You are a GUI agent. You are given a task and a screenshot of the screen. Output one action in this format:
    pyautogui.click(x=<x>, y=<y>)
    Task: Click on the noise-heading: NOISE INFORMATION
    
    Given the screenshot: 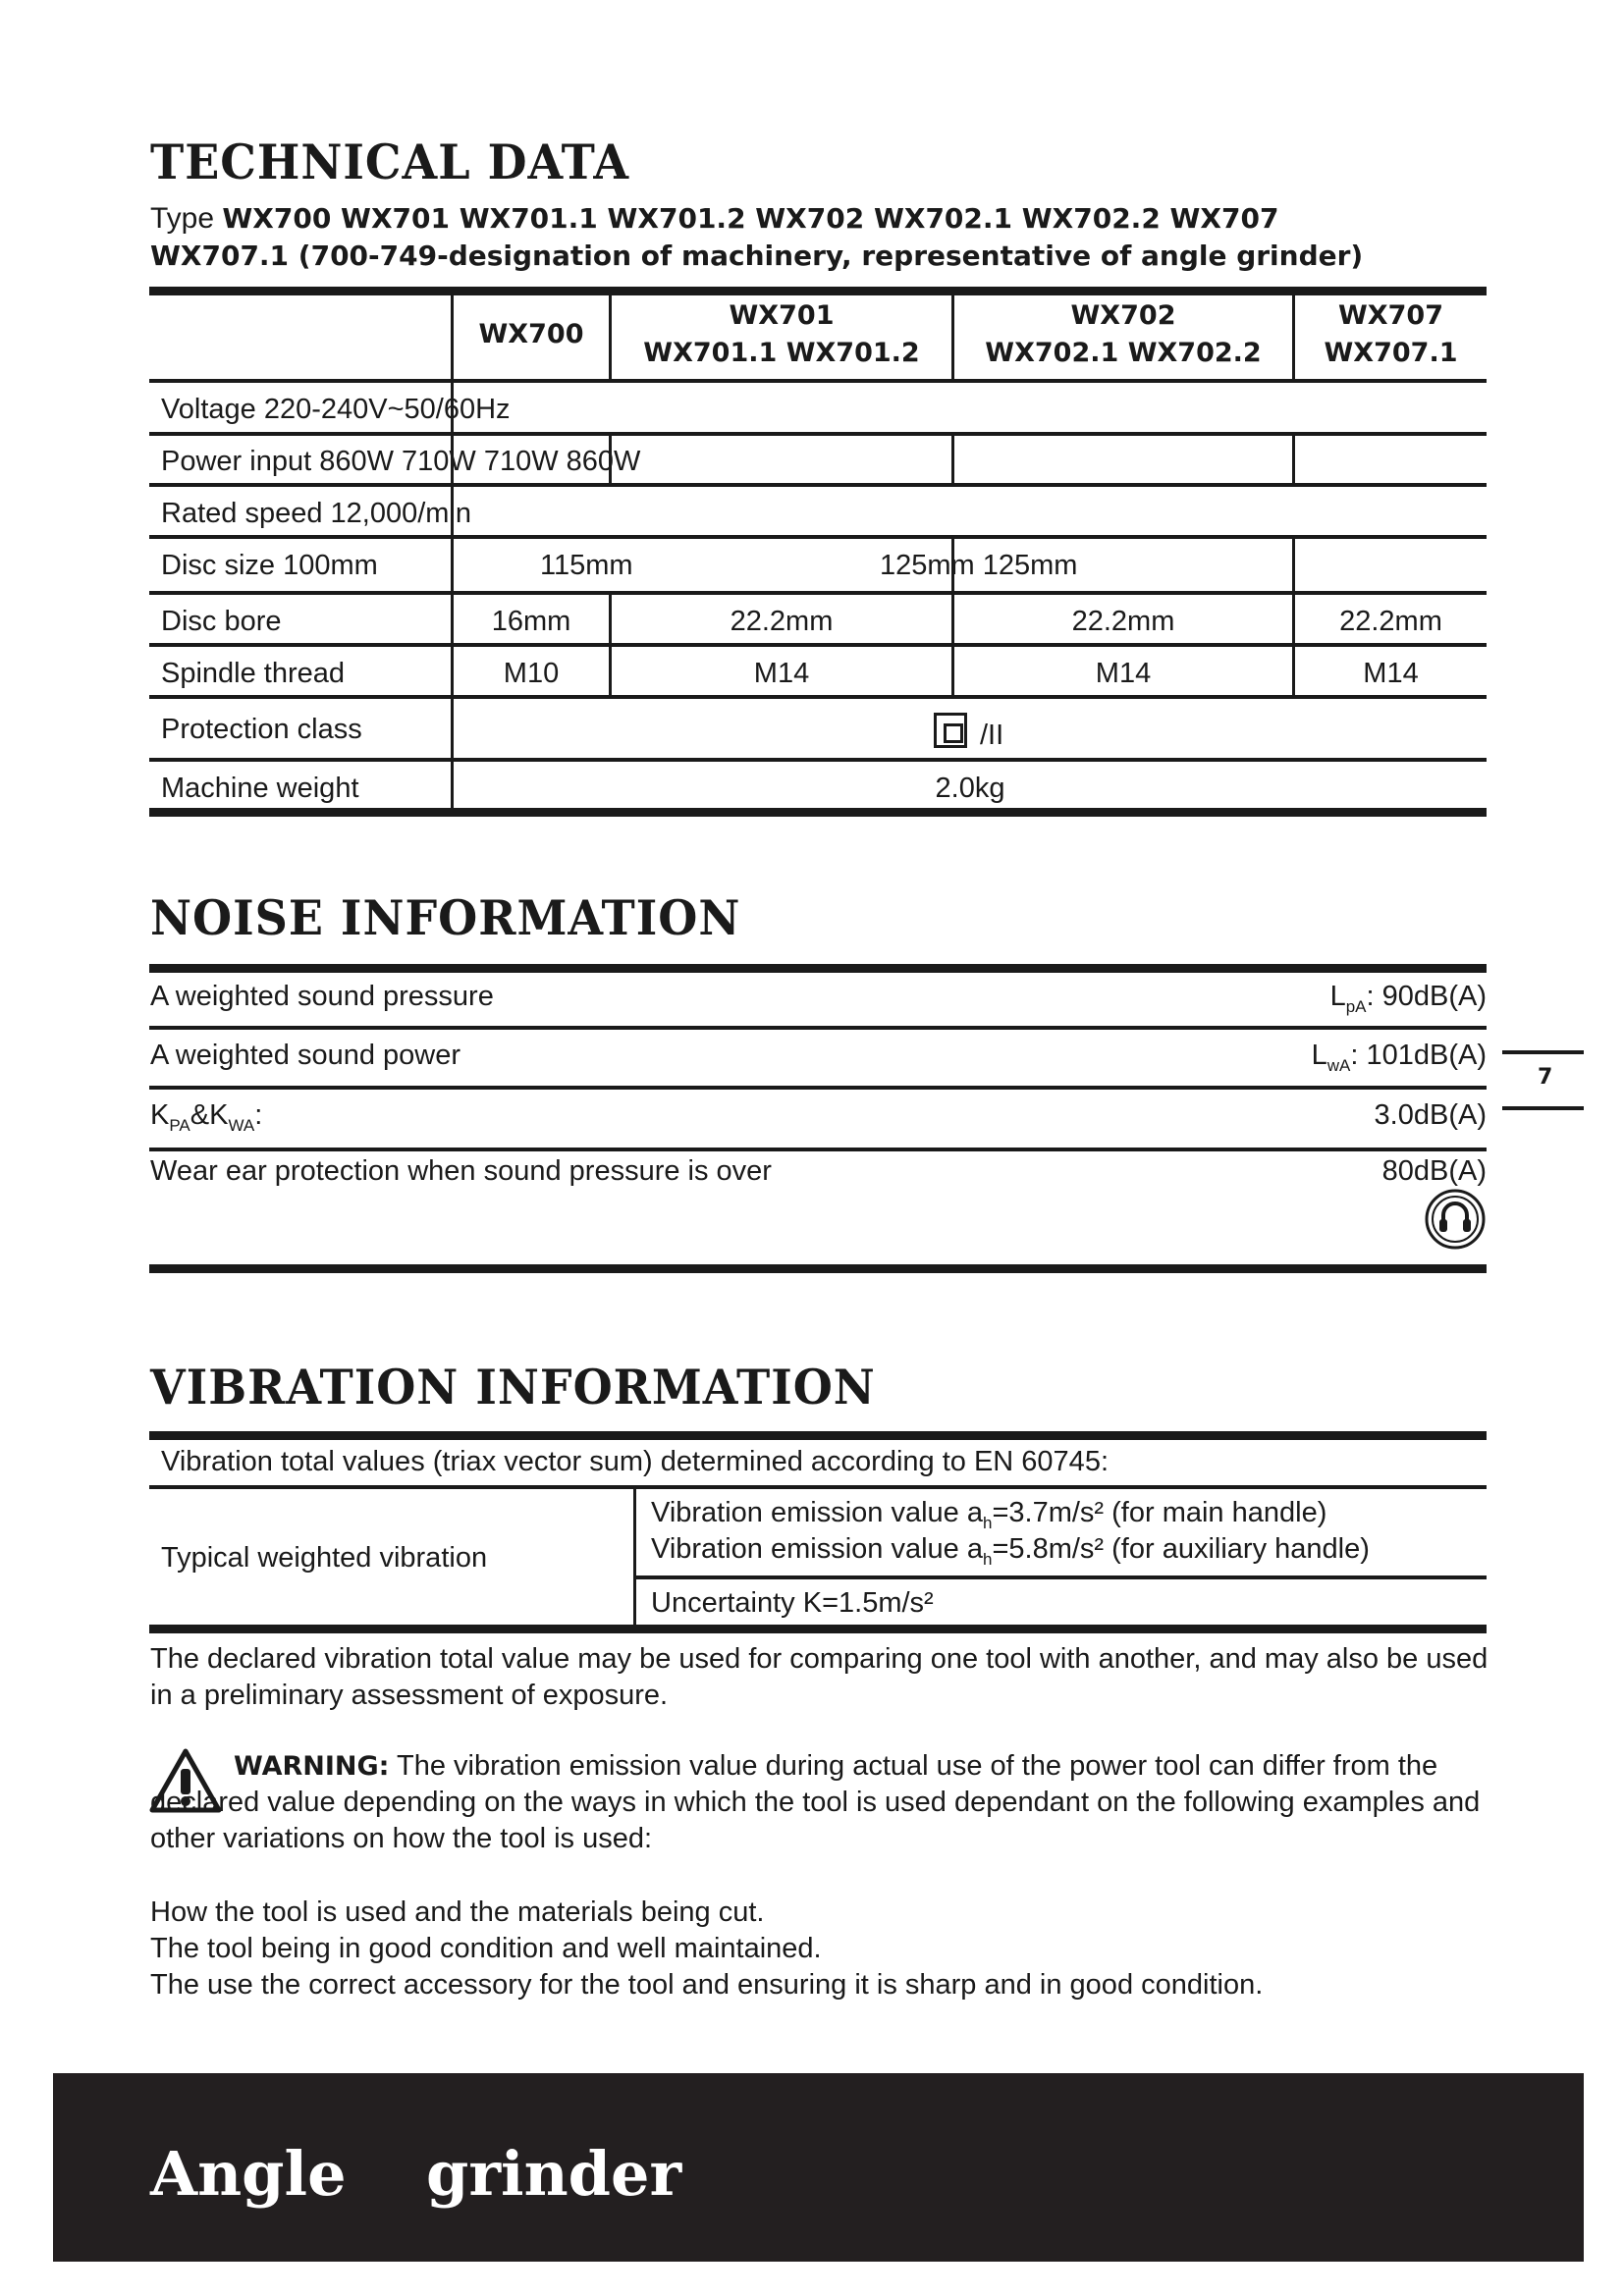 What is the action you would take?
    pyautogui.click(x=445, y=917)
    